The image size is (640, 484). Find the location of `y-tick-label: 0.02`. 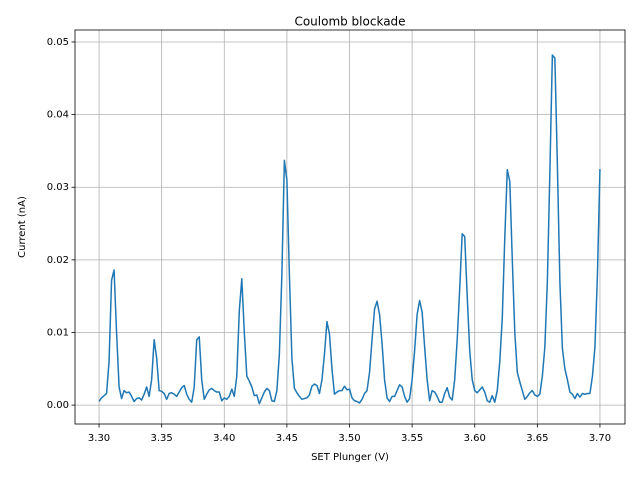

y-tick-label: 0.02 is located at coordinates (58, 260).